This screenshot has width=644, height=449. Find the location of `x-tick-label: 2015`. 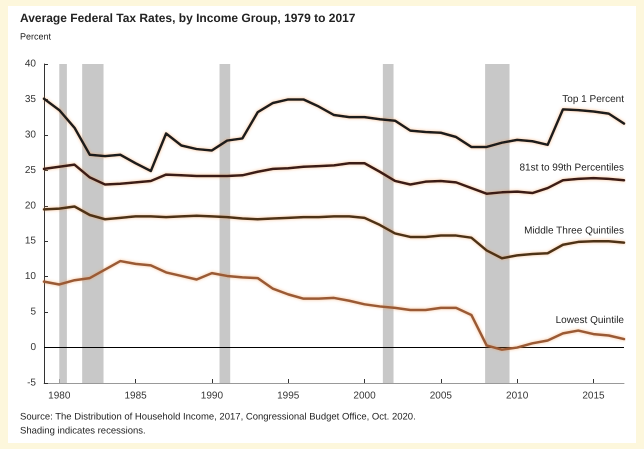

x-tick-label: 2015 is located at coordinates (594, 396).